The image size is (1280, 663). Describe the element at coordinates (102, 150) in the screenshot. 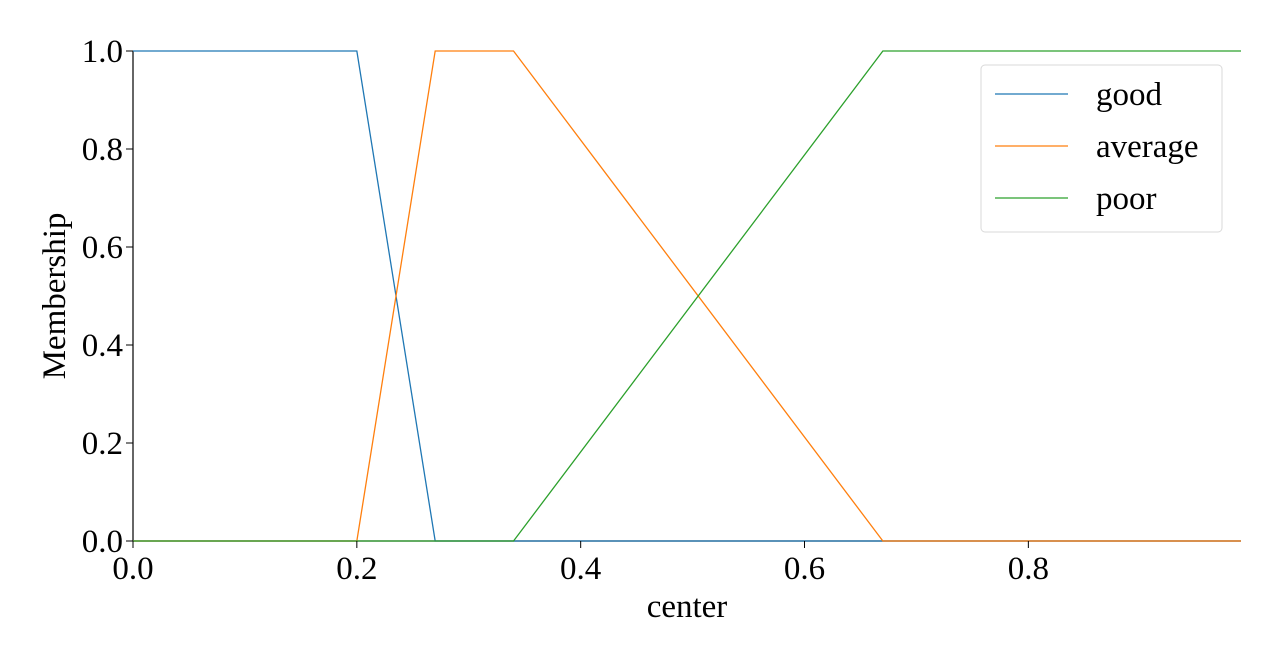

I see `y-tick-label: 0.8` at that location.